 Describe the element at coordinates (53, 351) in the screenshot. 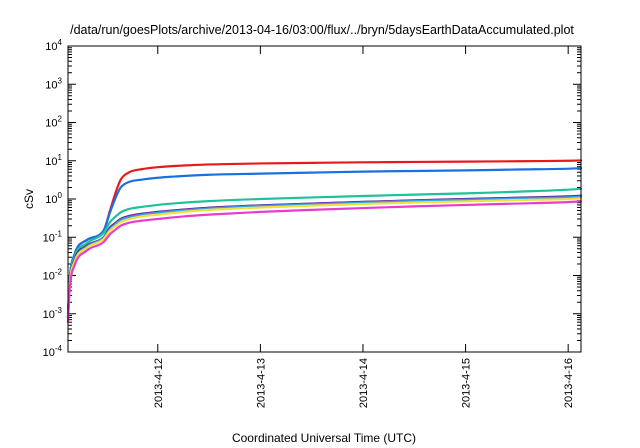

I see `y-tick-label: 10⁻⁴` at that location.